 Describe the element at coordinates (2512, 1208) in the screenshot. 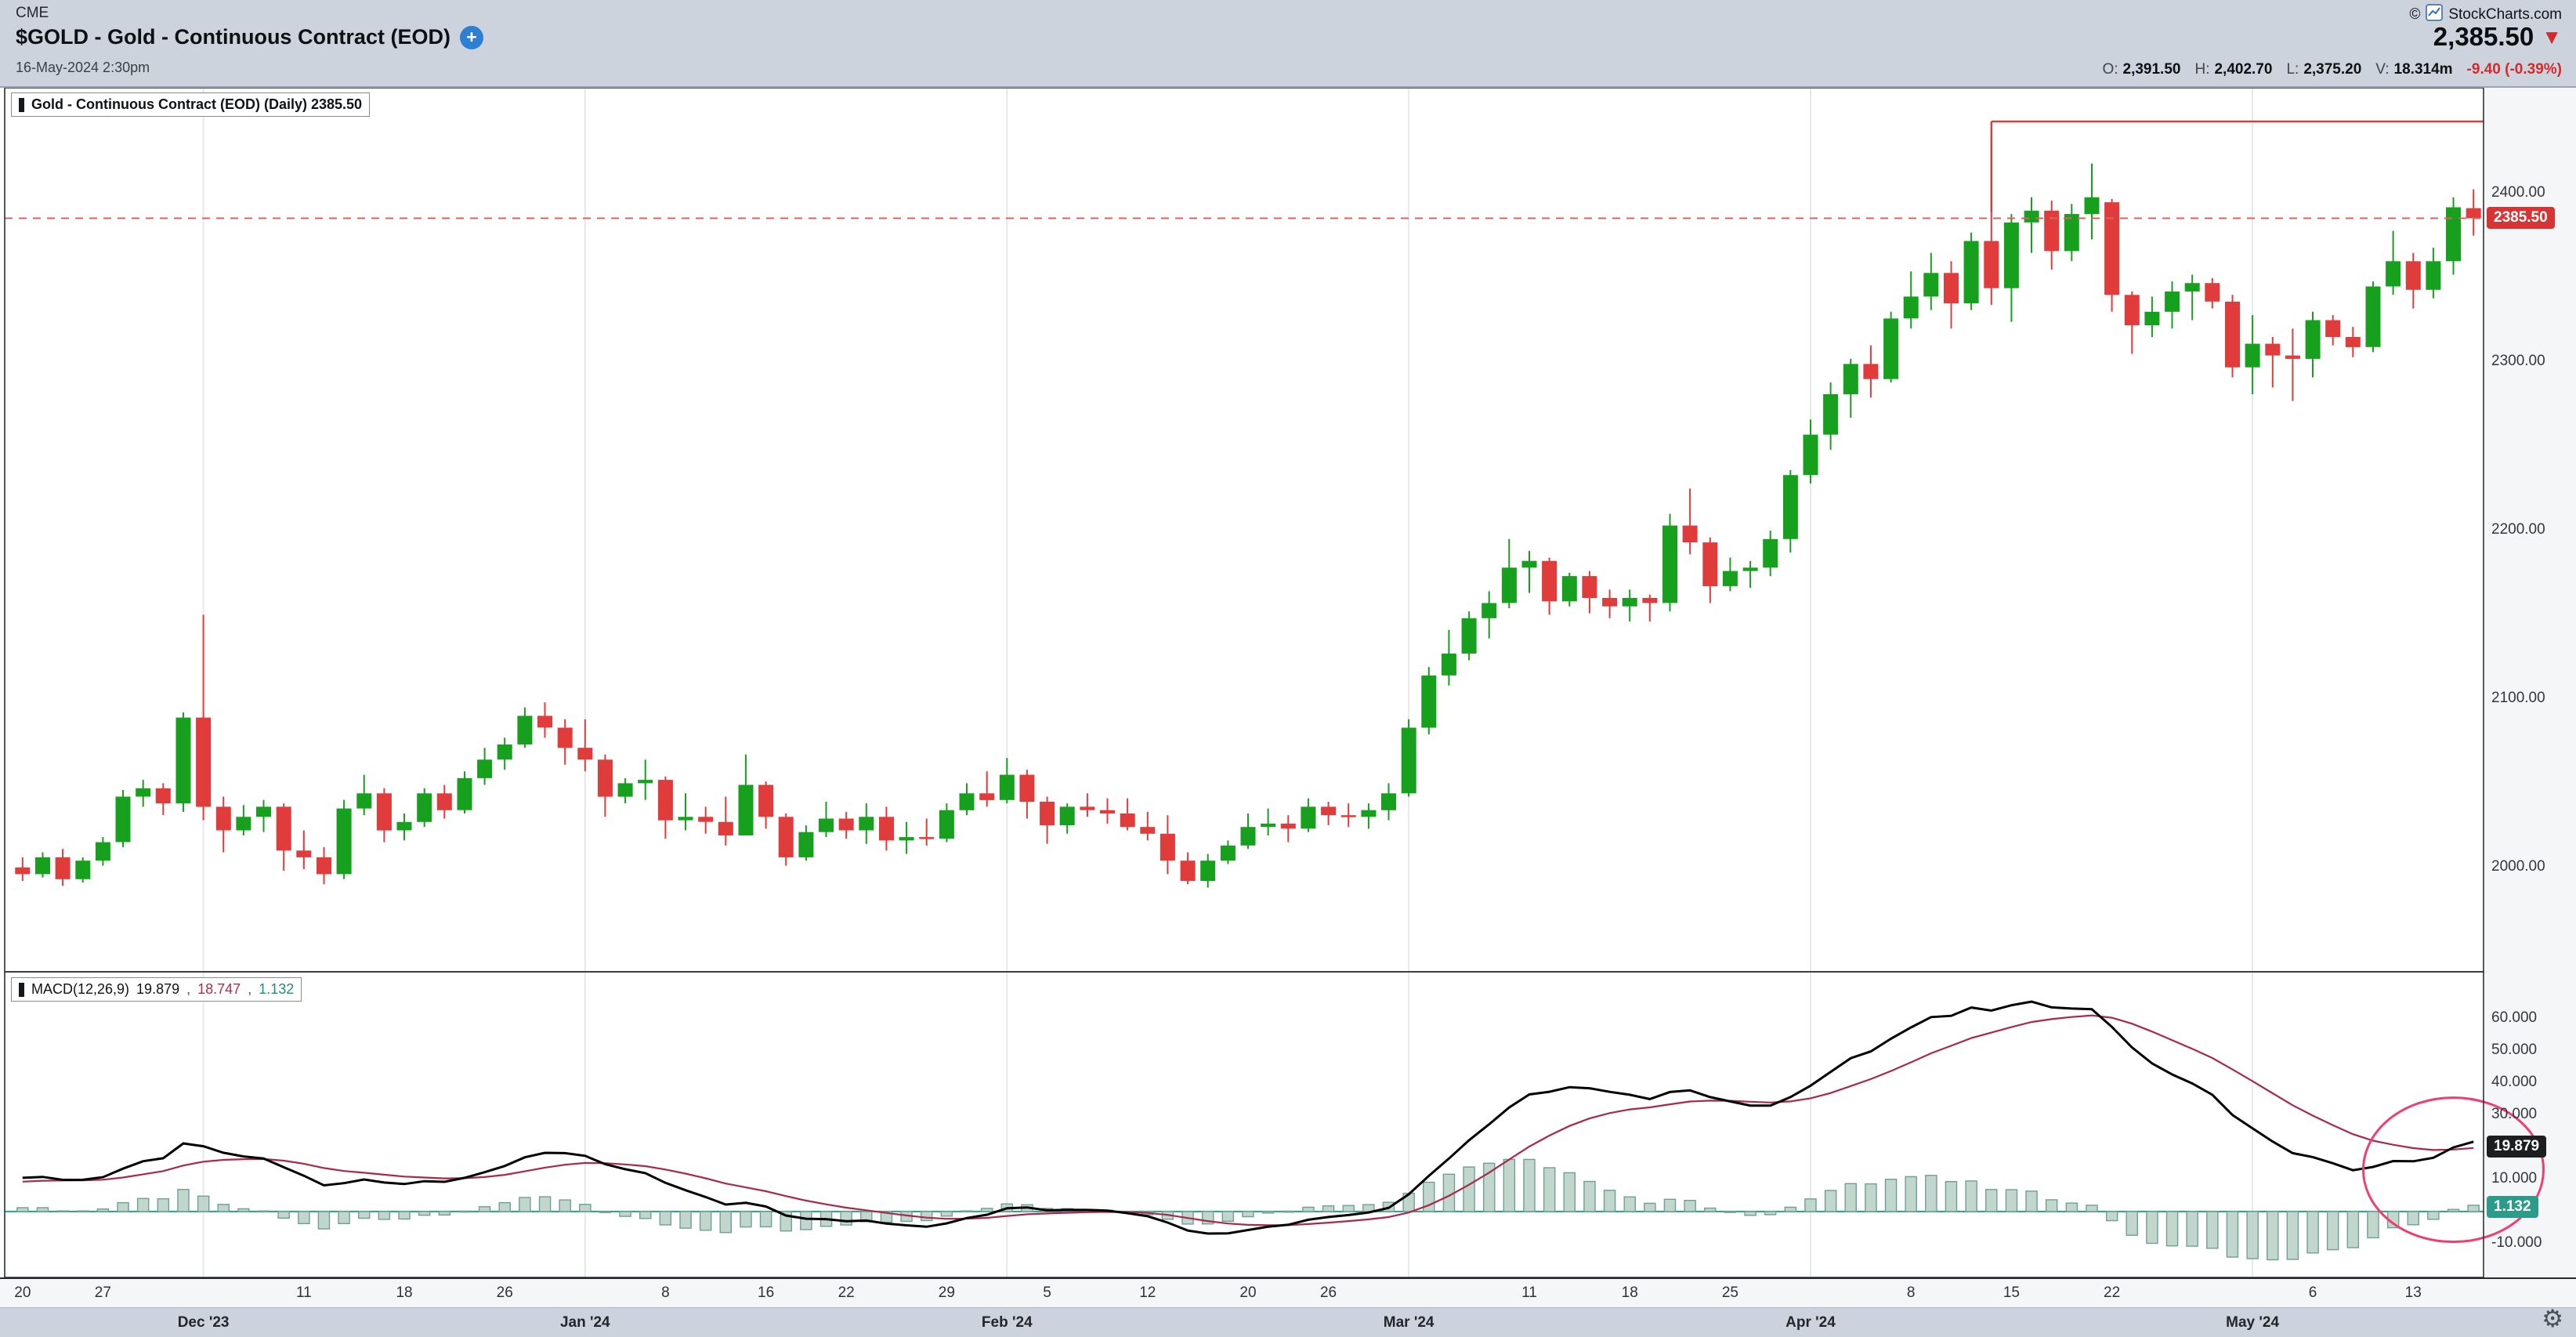

I see `histogram-axis-badge: 1.132` at that location.